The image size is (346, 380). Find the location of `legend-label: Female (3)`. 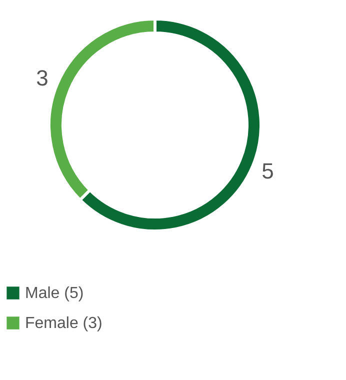

legend-label: Female (3) is located at coordinates (63, 323).